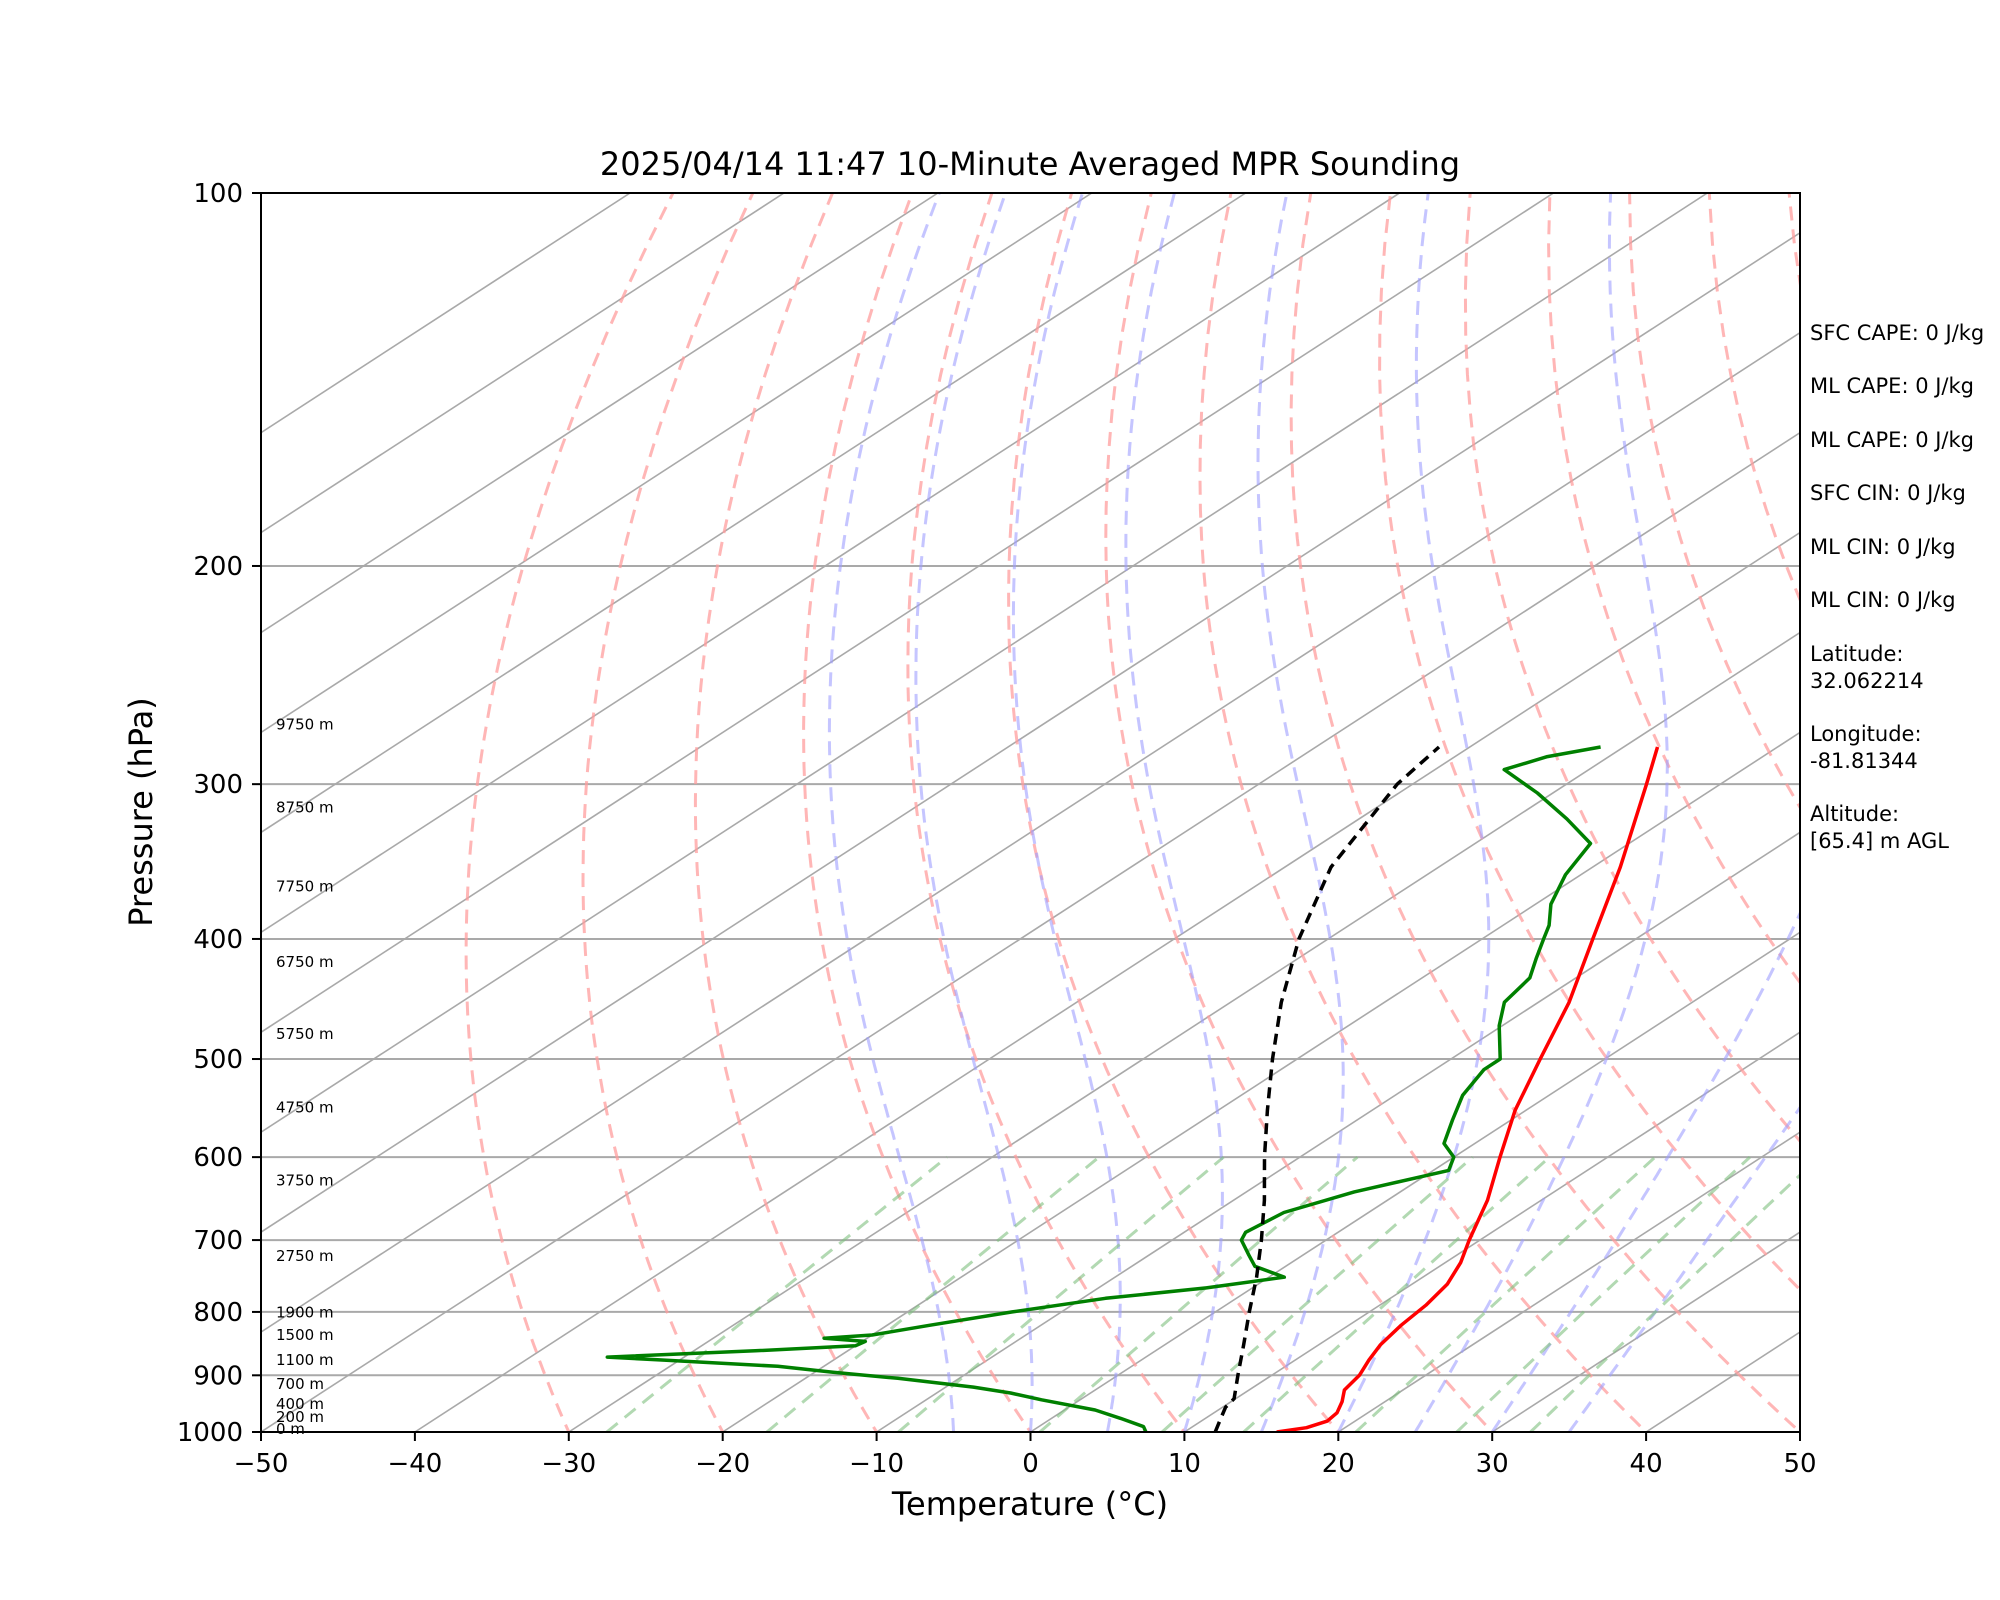 The image size is (2000, 1600). Describe the element at coordinates (414, 1464) in the screenshot. I see `x-tick-label: −40` at that location.